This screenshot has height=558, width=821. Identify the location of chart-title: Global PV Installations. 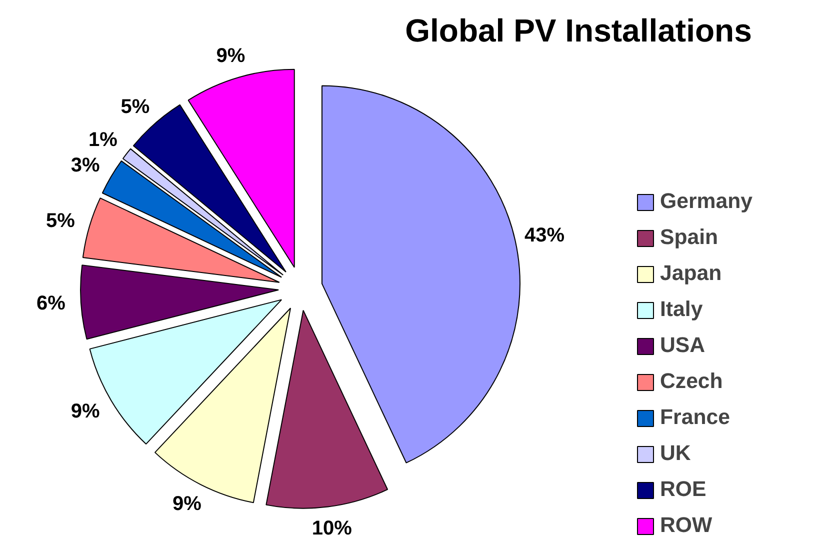
(578, 30).